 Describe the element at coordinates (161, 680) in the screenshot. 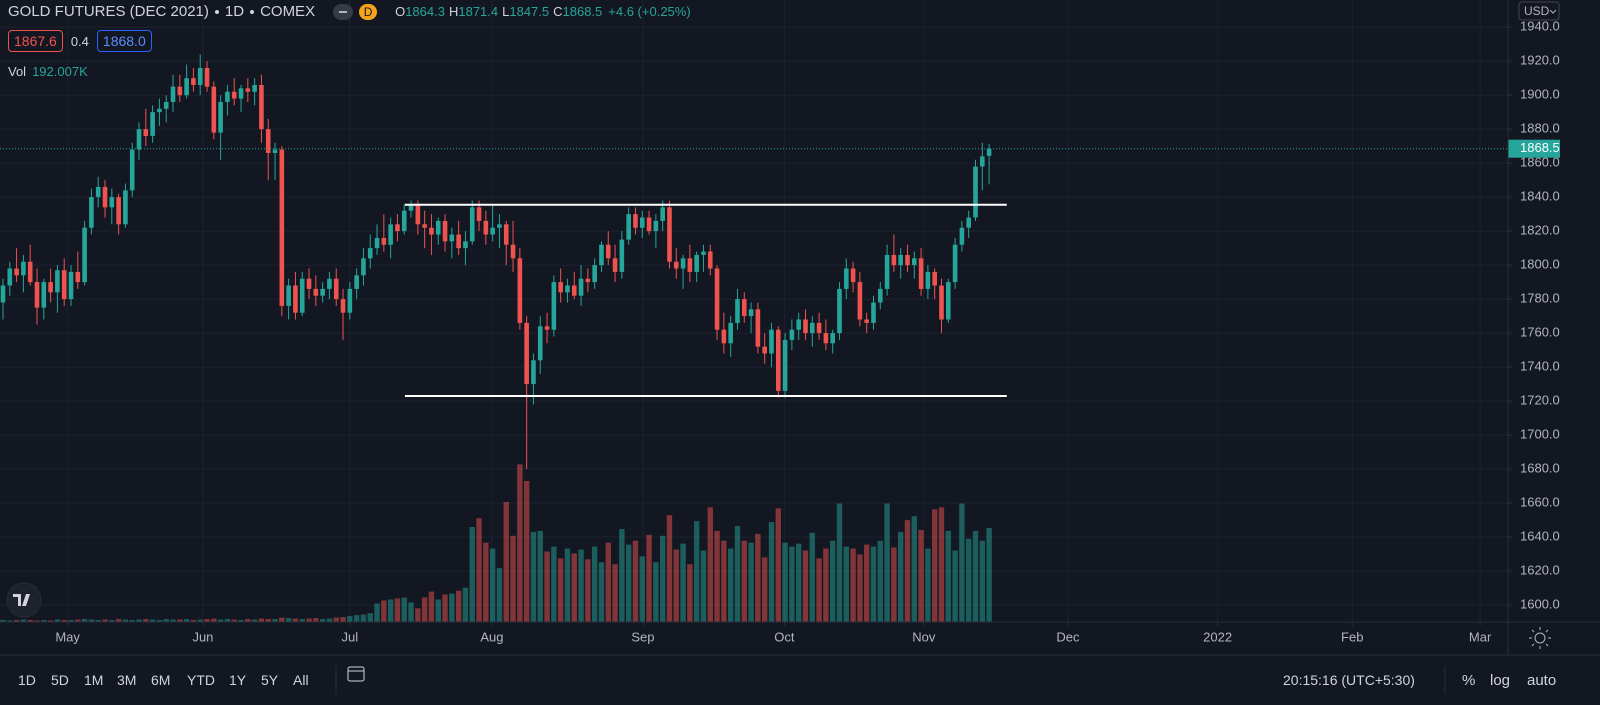

I see `range-button: 6M` at that location.